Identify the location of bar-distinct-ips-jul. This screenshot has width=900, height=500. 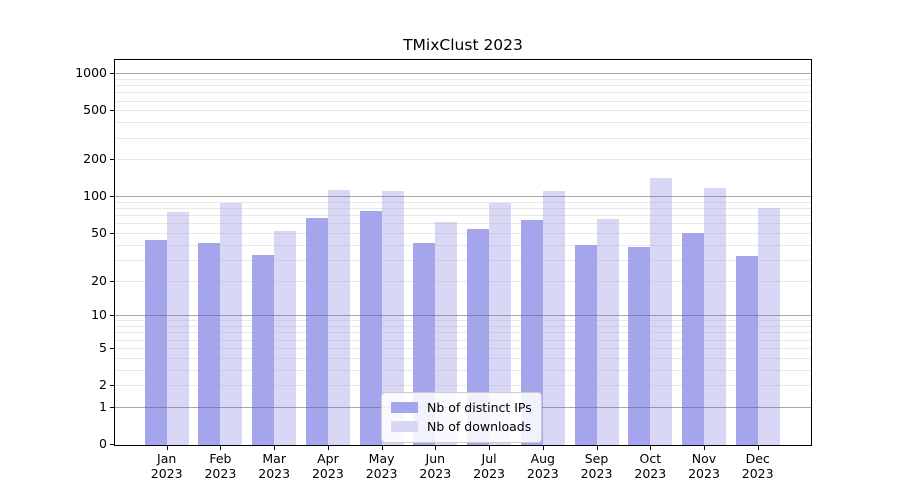
(478, 336).